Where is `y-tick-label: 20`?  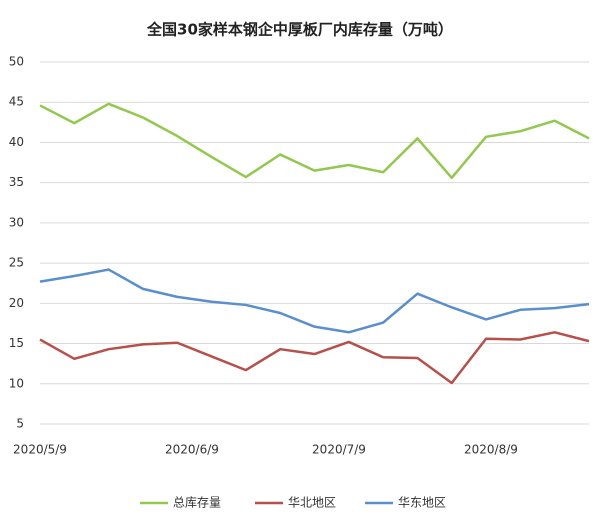
y-tick-label: 20 is located at coordinates (16, 303).